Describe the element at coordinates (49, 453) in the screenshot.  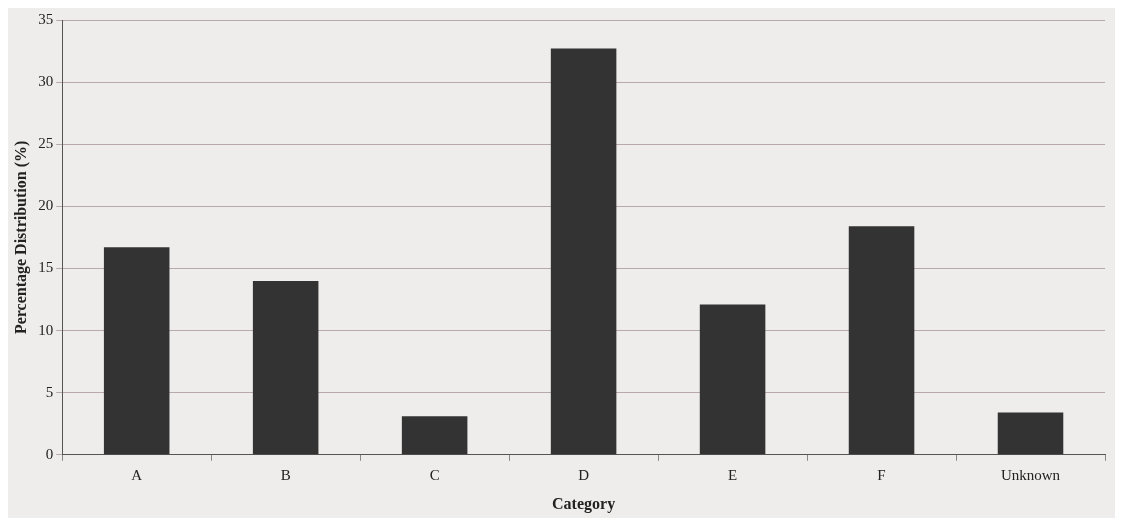
I see `y-tick-label: 0` at that location.